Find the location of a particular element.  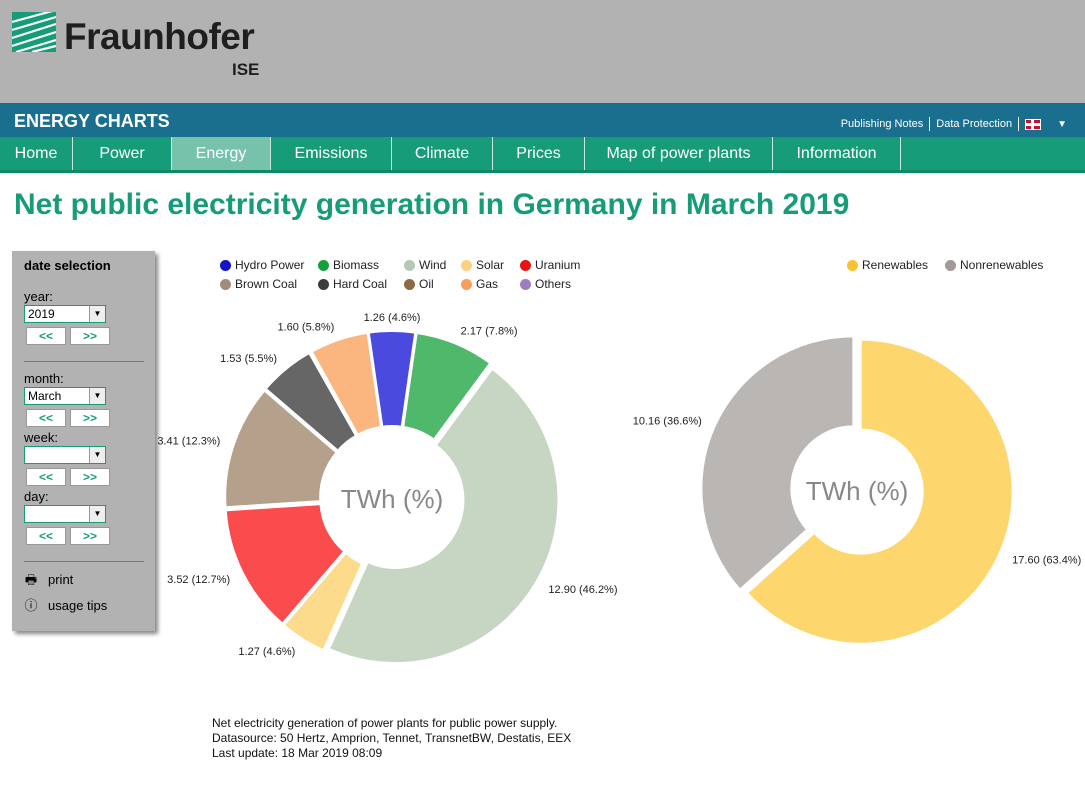

week-label: week: is located at coordinates (41, 437).